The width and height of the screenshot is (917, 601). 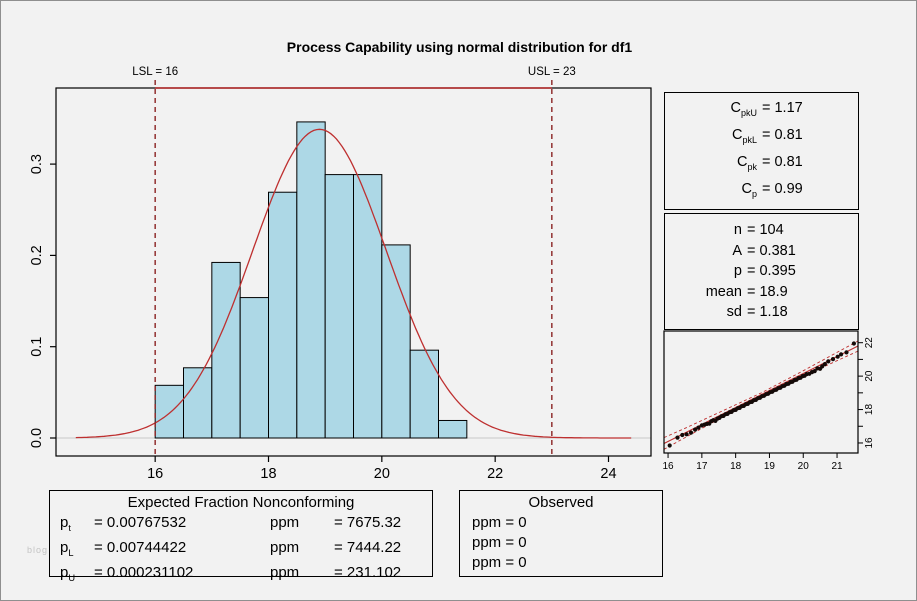 What do you see at coordinates (869, 343) in the screenshot?
I see `qq-y-tick-label: 22` at bounding box center [869, 343].